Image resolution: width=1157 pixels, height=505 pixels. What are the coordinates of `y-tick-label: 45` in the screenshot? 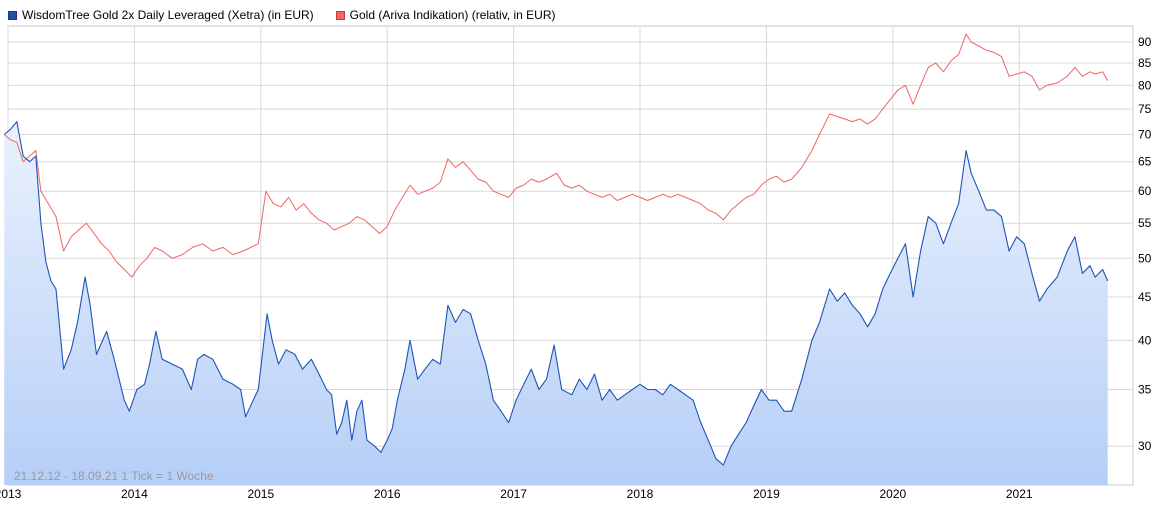 It's located at (1145, 297).